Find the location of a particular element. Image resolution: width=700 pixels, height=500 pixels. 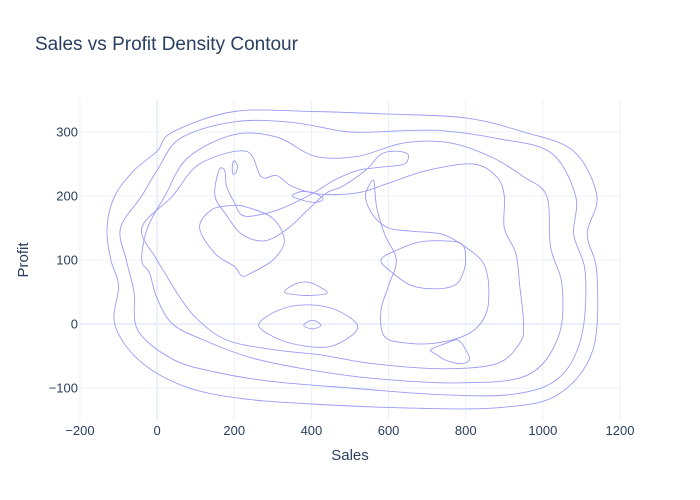

x-axis-title: Sales is located at coordinates (350, 455).